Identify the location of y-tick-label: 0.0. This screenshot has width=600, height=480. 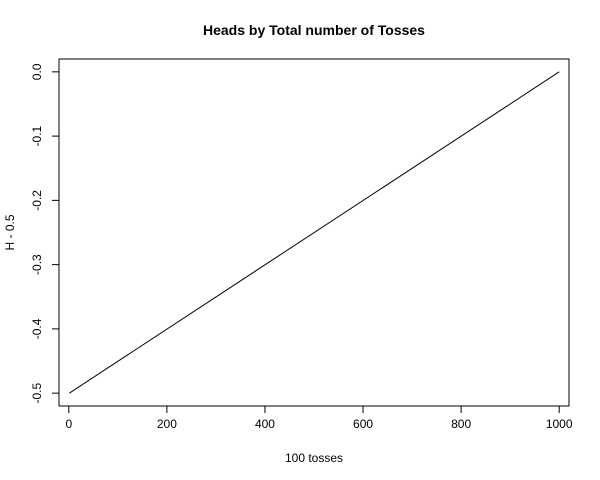
(37, 71).